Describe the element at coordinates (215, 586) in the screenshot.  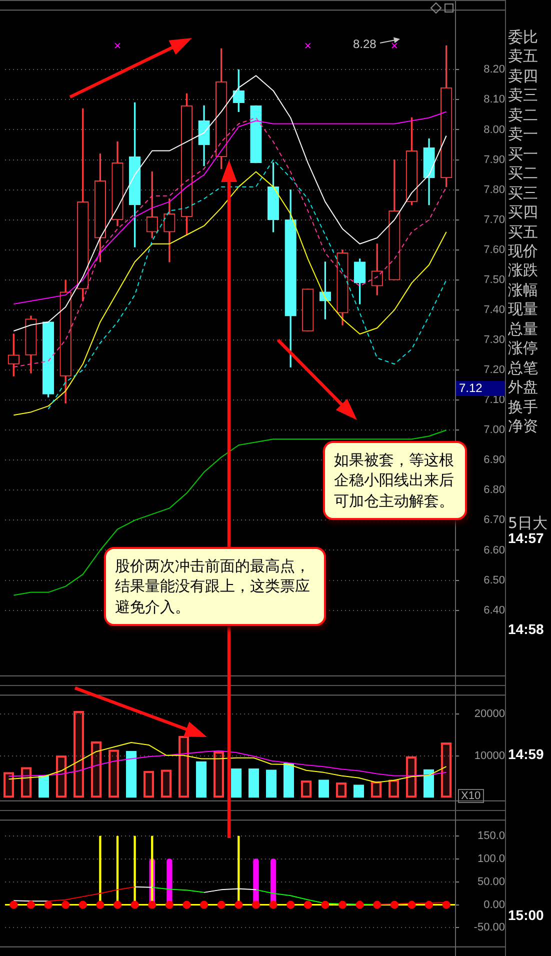
I see `annotation: 股价两次冲击前面的最高点，结果量能没有跟上，这类票应避免介入。` at that location.